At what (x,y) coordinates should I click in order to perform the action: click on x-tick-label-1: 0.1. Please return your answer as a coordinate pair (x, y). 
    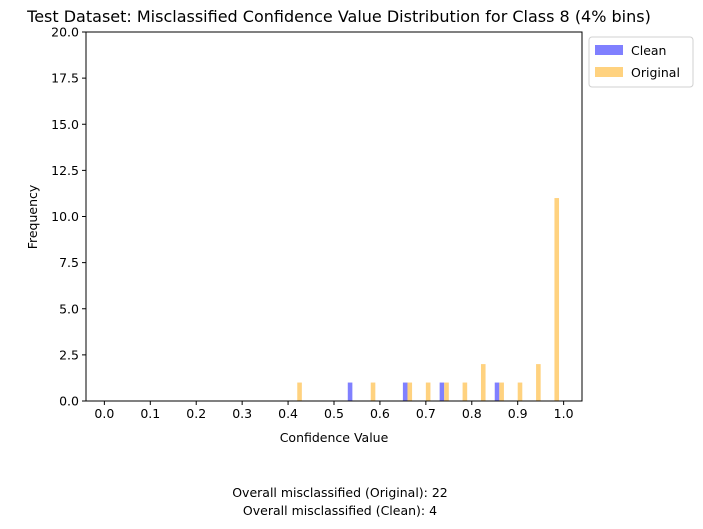
    Looking at the image, I should click on (150, 413).